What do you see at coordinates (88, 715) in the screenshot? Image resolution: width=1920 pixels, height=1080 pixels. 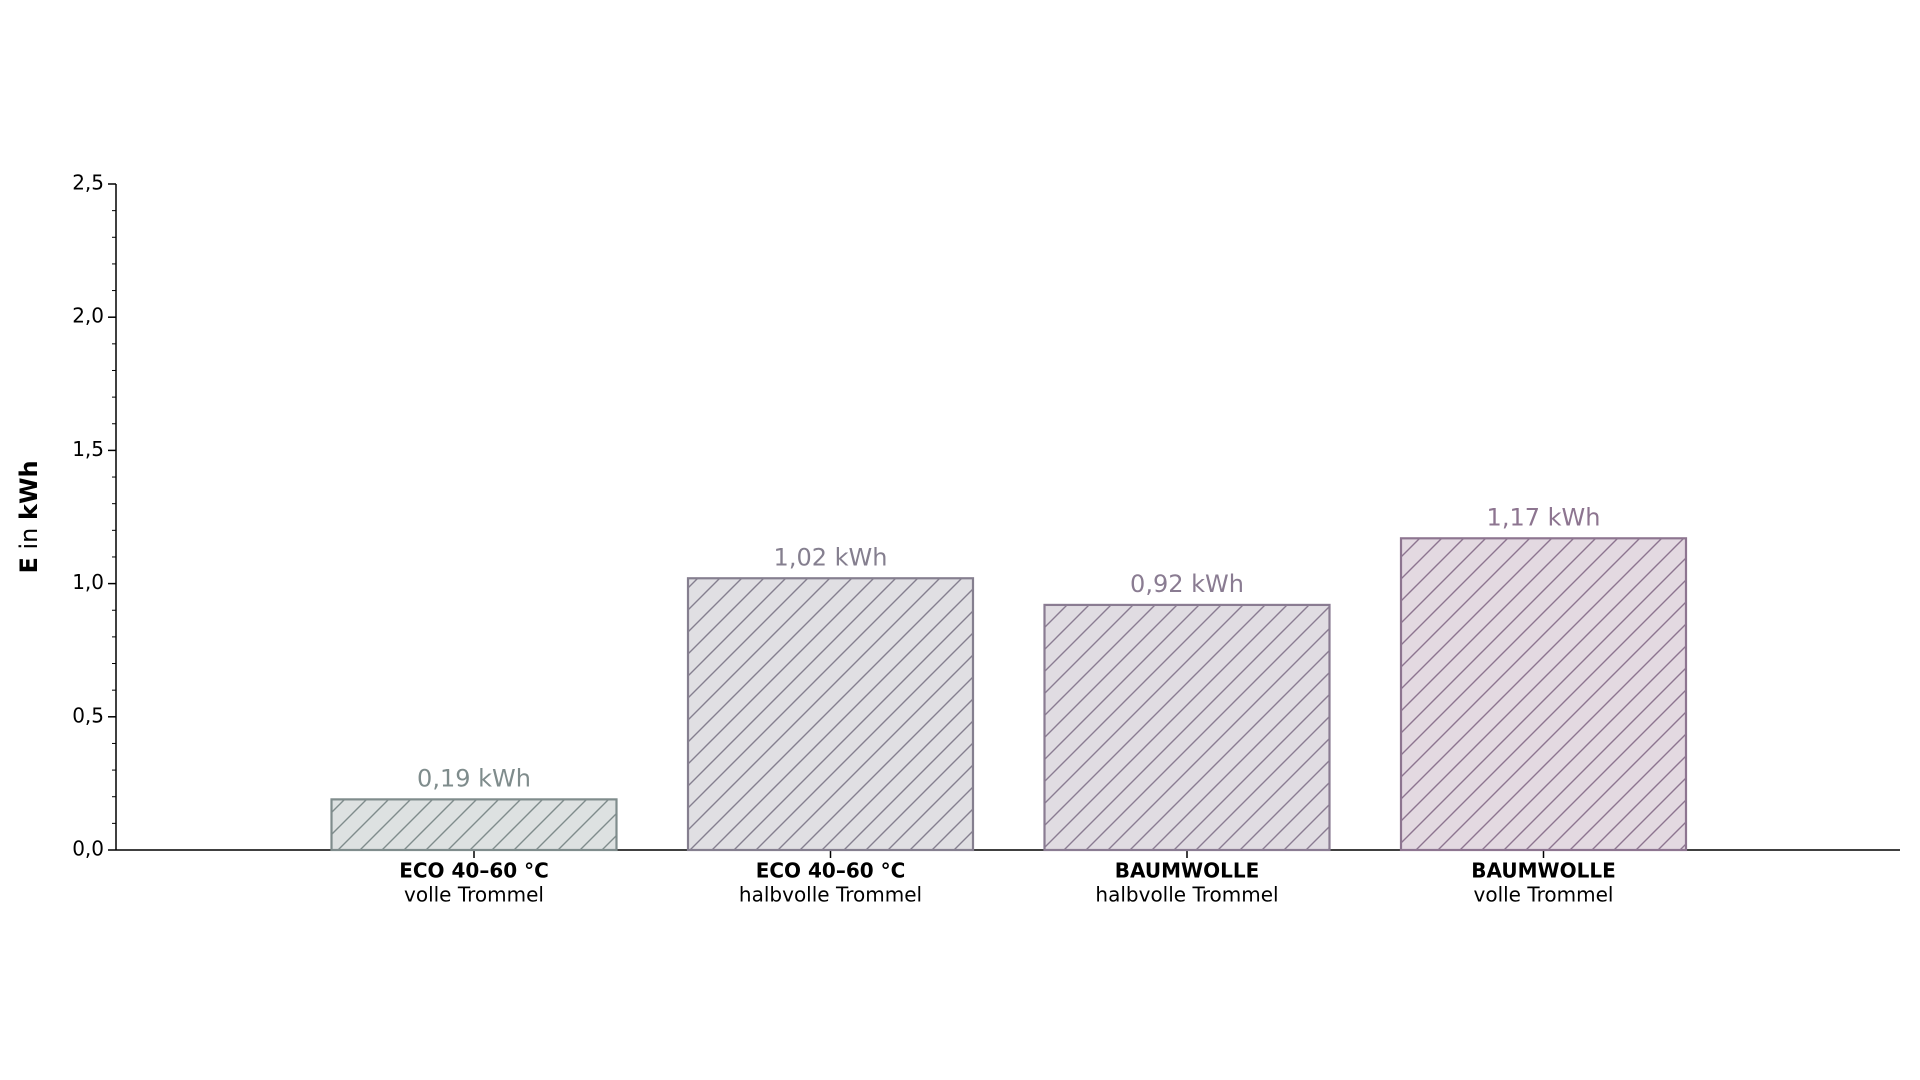 I see `y-tick-label: 0,5` at bounding box center [88, 715].